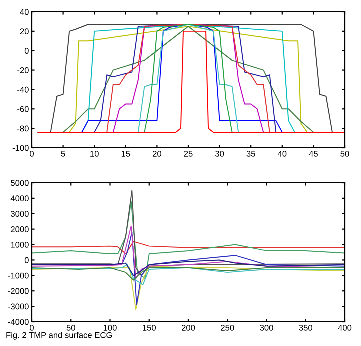  I want to click on x-tick-label: 30, so click(219, 154).